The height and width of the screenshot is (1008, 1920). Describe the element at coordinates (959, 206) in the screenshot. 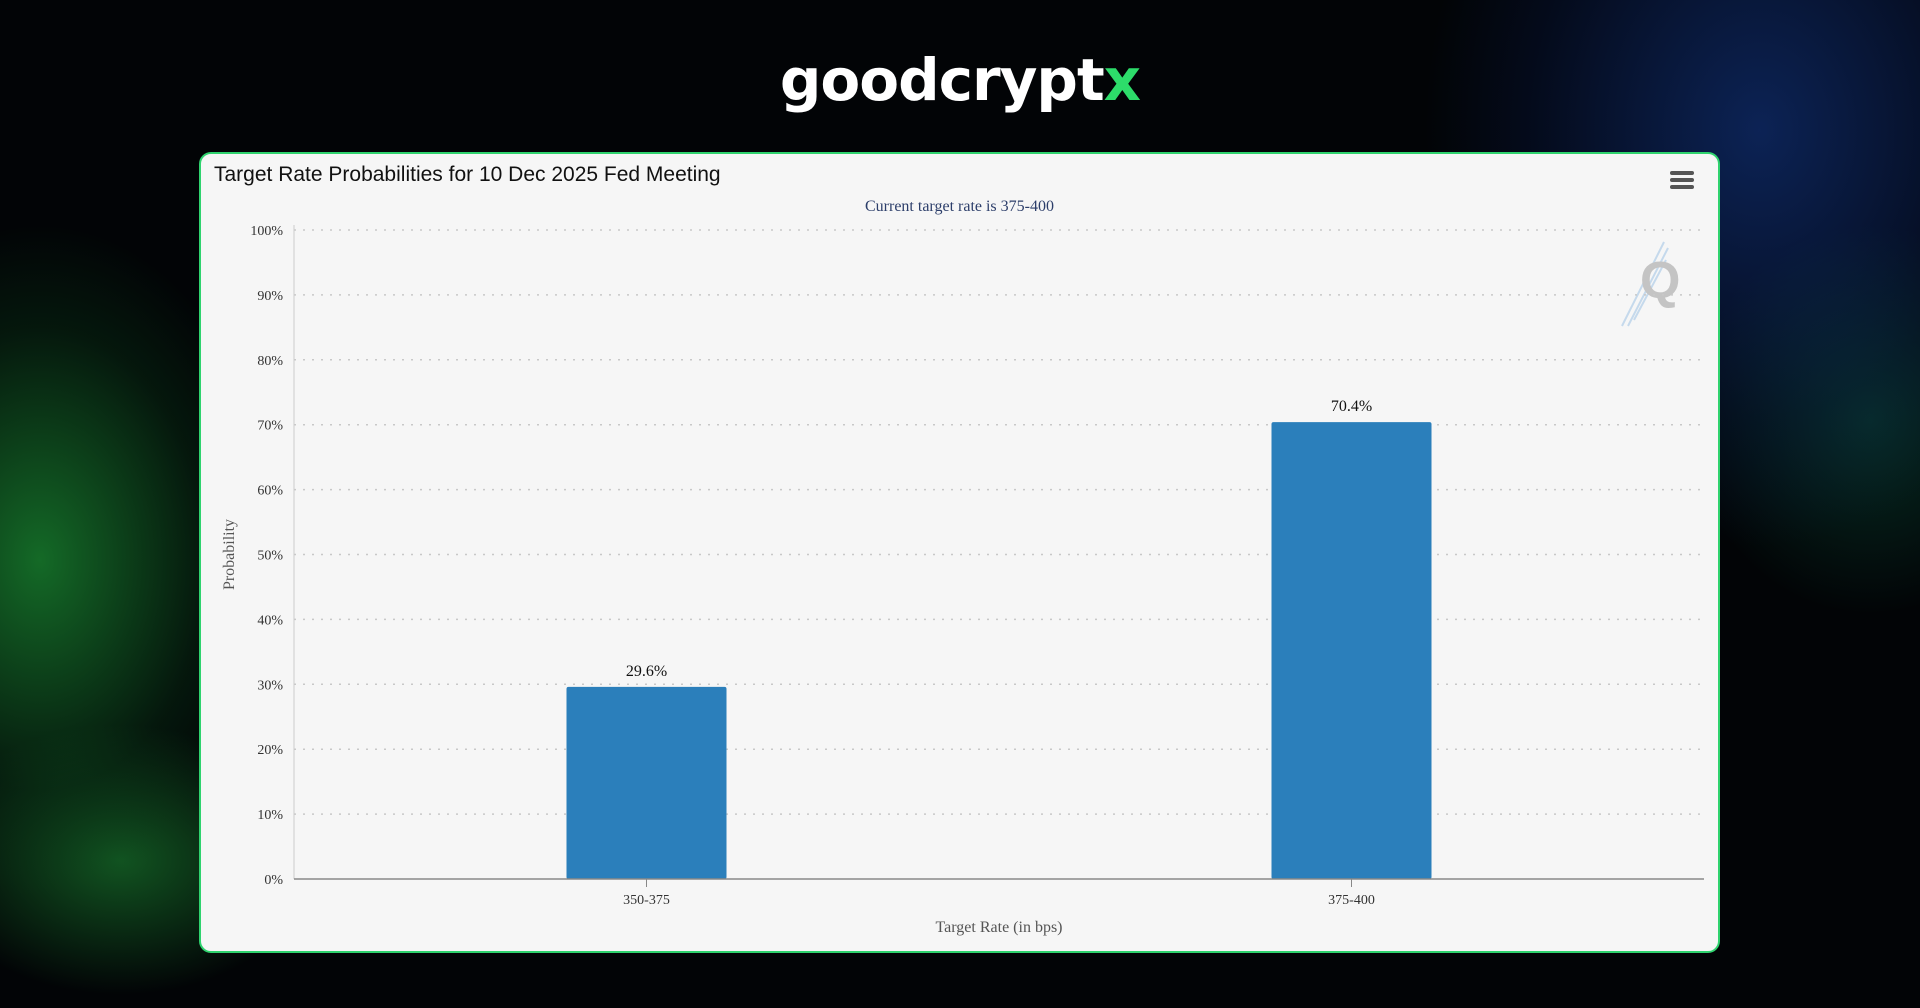

I see `chart-subtitle: Current target rate is 375-400` at that location.